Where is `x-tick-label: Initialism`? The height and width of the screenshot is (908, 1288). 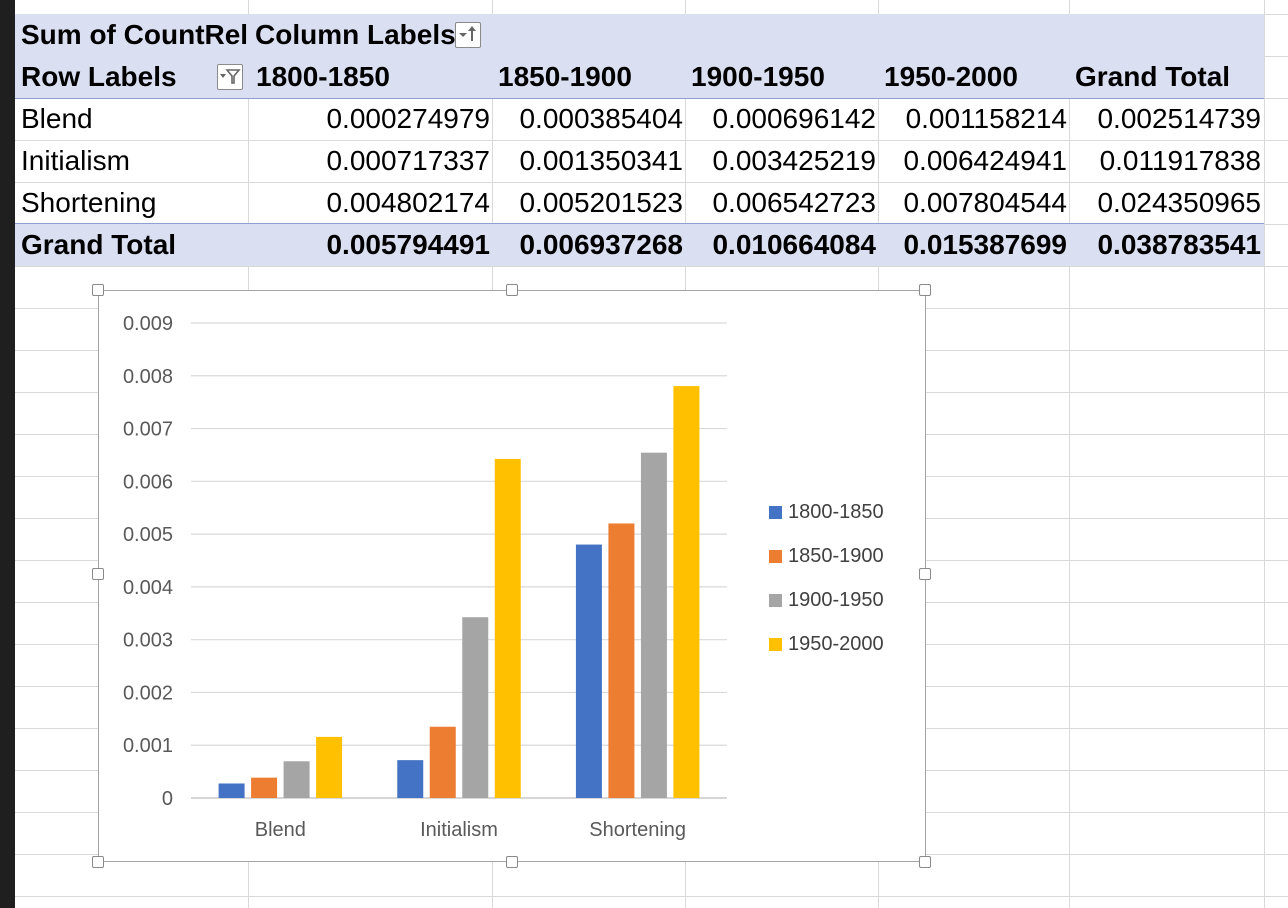
x-tick-label: Initialism is located at coordinates (459, 830).